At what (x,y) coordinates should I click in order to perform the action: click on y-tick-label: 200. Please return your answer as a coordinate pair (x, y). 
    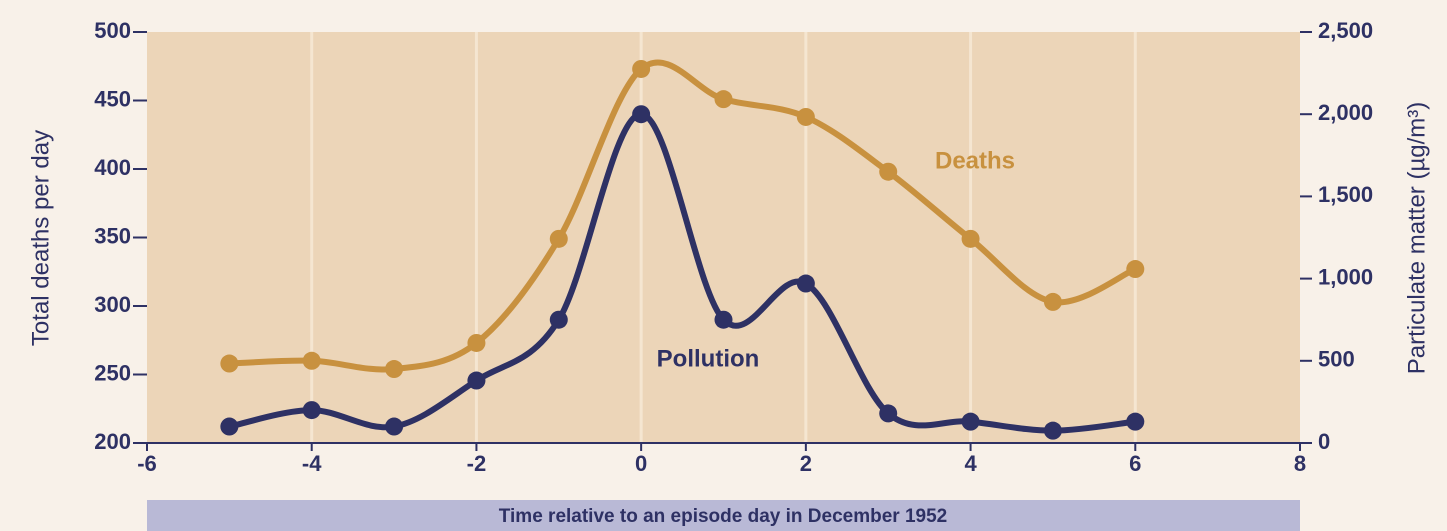
    Looking at the image, I should click on (112, 441).